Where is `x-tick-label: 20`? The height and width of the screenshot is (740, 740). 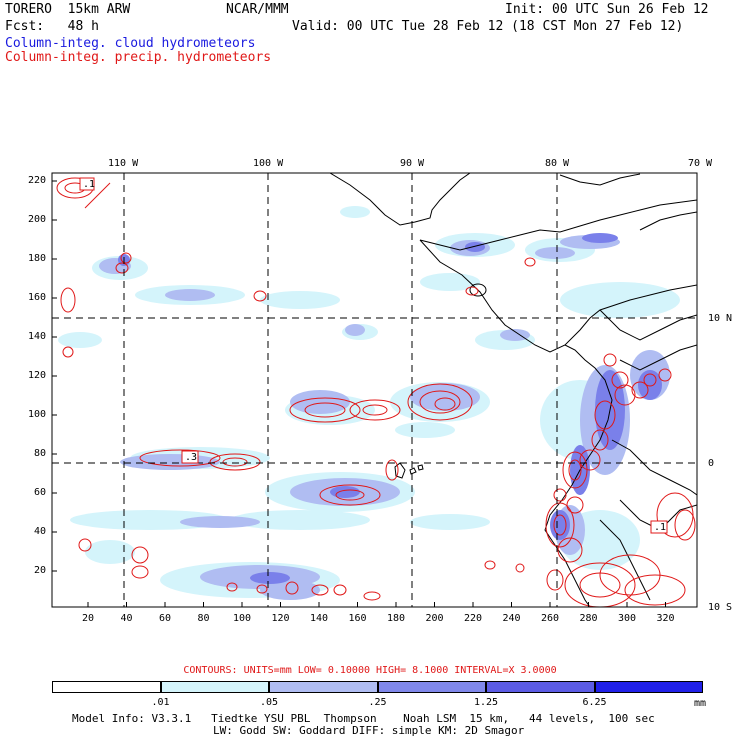 x-tick-label: 20 is located at coordinates (88, 618).